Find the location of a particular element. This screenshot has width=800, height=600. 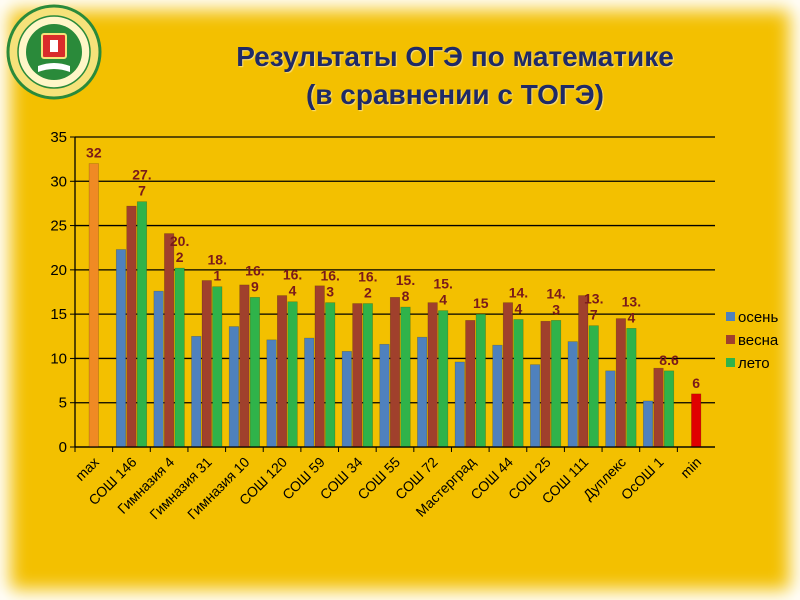

y-tick-label: 25 is located at coordinates (58, 226).